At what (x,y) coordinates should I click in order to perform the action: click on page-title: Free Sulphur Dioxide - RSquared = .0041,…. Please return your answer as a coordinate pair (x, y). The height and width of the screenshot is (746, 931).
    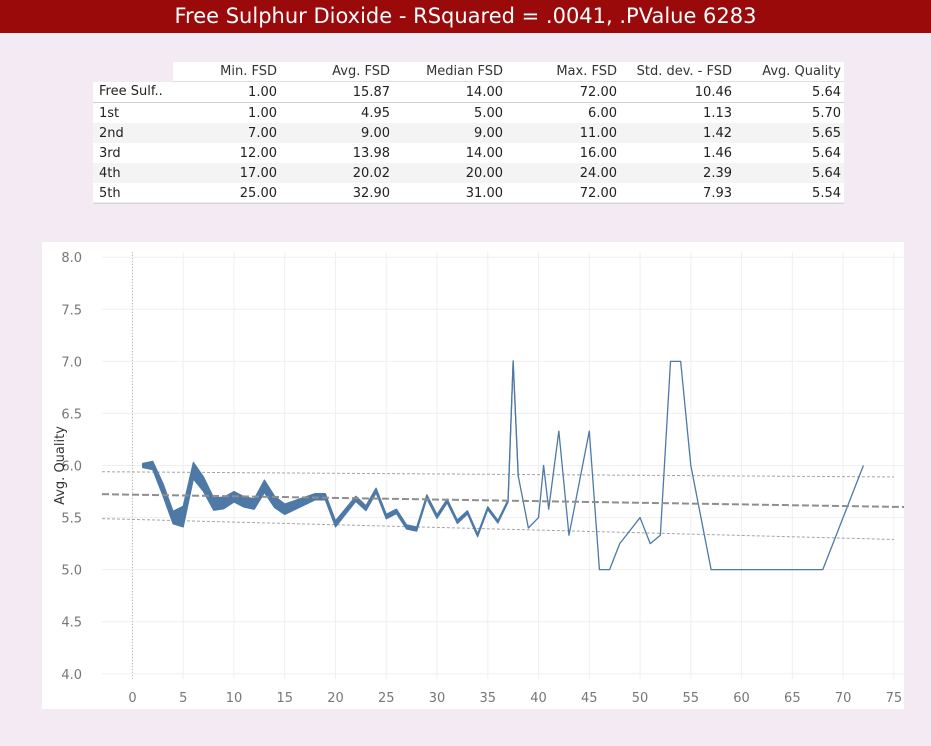
    Looking at the image, I should click on (465, 16).